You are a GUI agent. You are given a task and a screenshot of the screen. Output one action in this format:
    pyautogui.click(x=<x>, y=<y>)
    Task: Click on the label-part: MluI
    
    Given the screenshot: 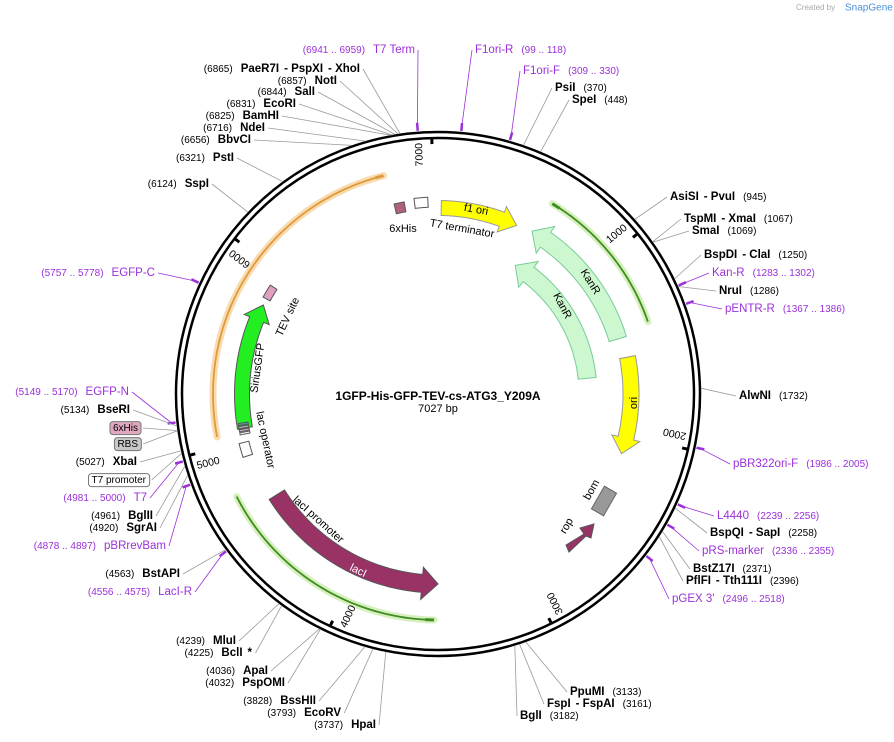 What is the action you would take?
    pyautogui.click(x=224, y=641)
    